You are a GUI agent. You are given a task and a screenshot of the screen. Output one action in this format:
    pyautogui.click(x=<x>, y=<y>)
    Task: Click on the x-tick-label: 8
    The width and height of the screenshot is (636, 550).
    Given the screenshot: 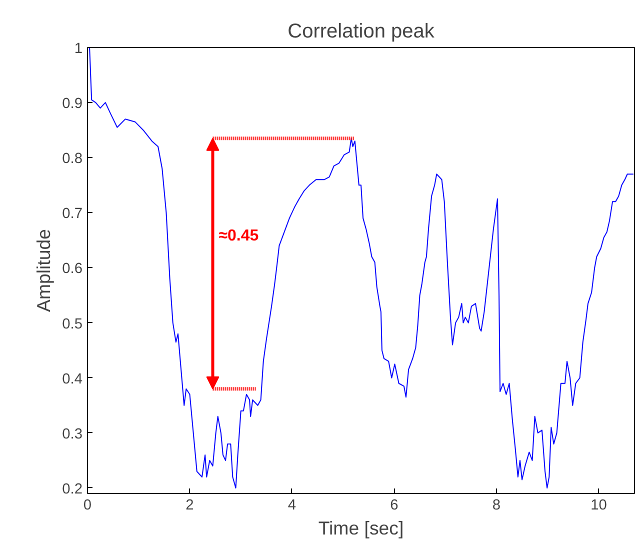 What is the action you would take?
    pyautogui.click(x=496, y=506)
    